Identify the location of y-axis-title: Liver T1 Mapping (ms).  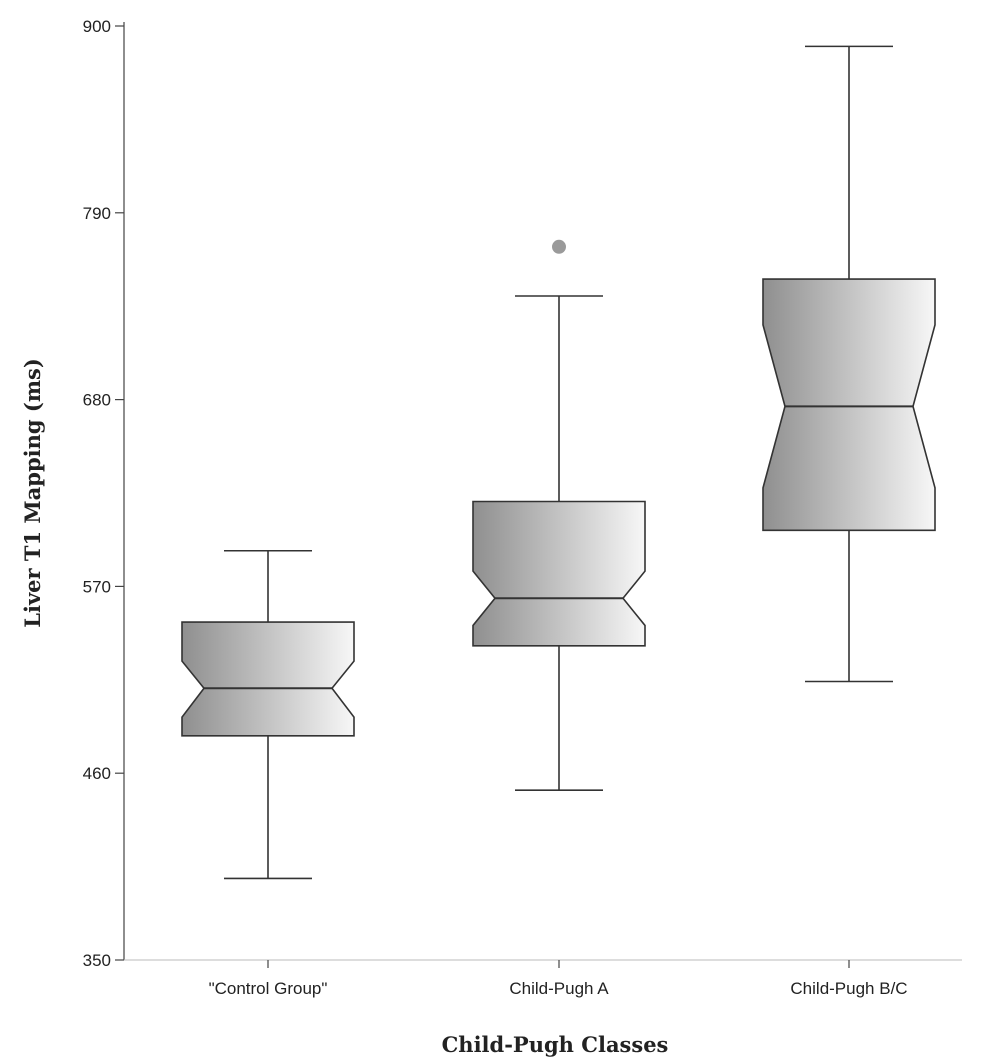
(32, 493).